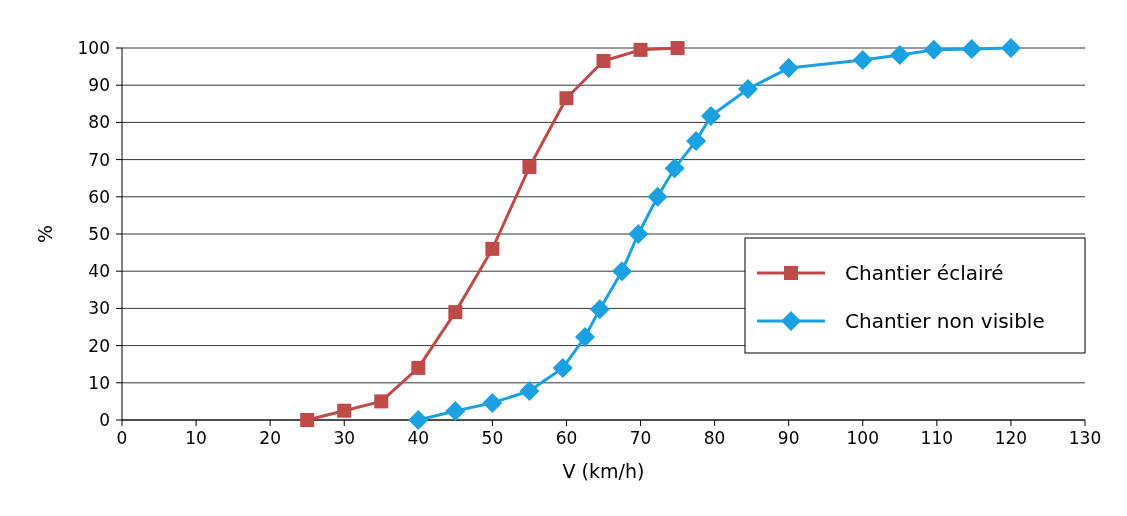 The image size is (1127, 516). What do you see at coordinates (104, 420) in the screenshot?
I see `y-tick-label: 0` at bounding box center [104, 420].